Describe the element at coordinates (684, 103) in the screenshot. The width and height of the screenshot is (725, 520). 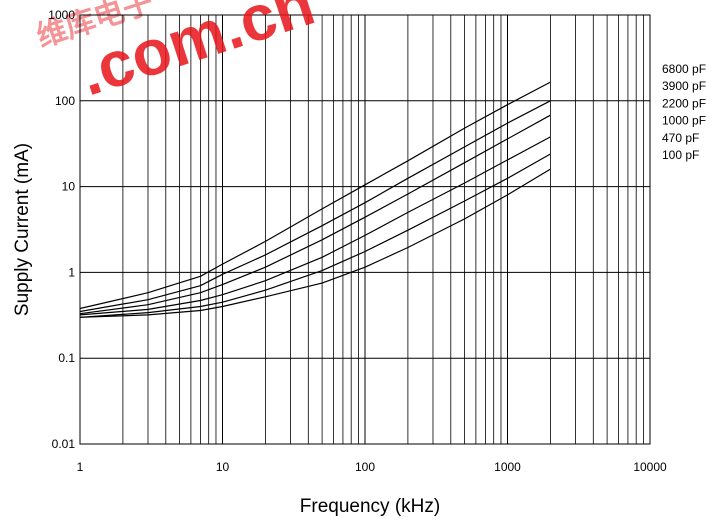
I see `legend-label: 2200 pF` at that location.